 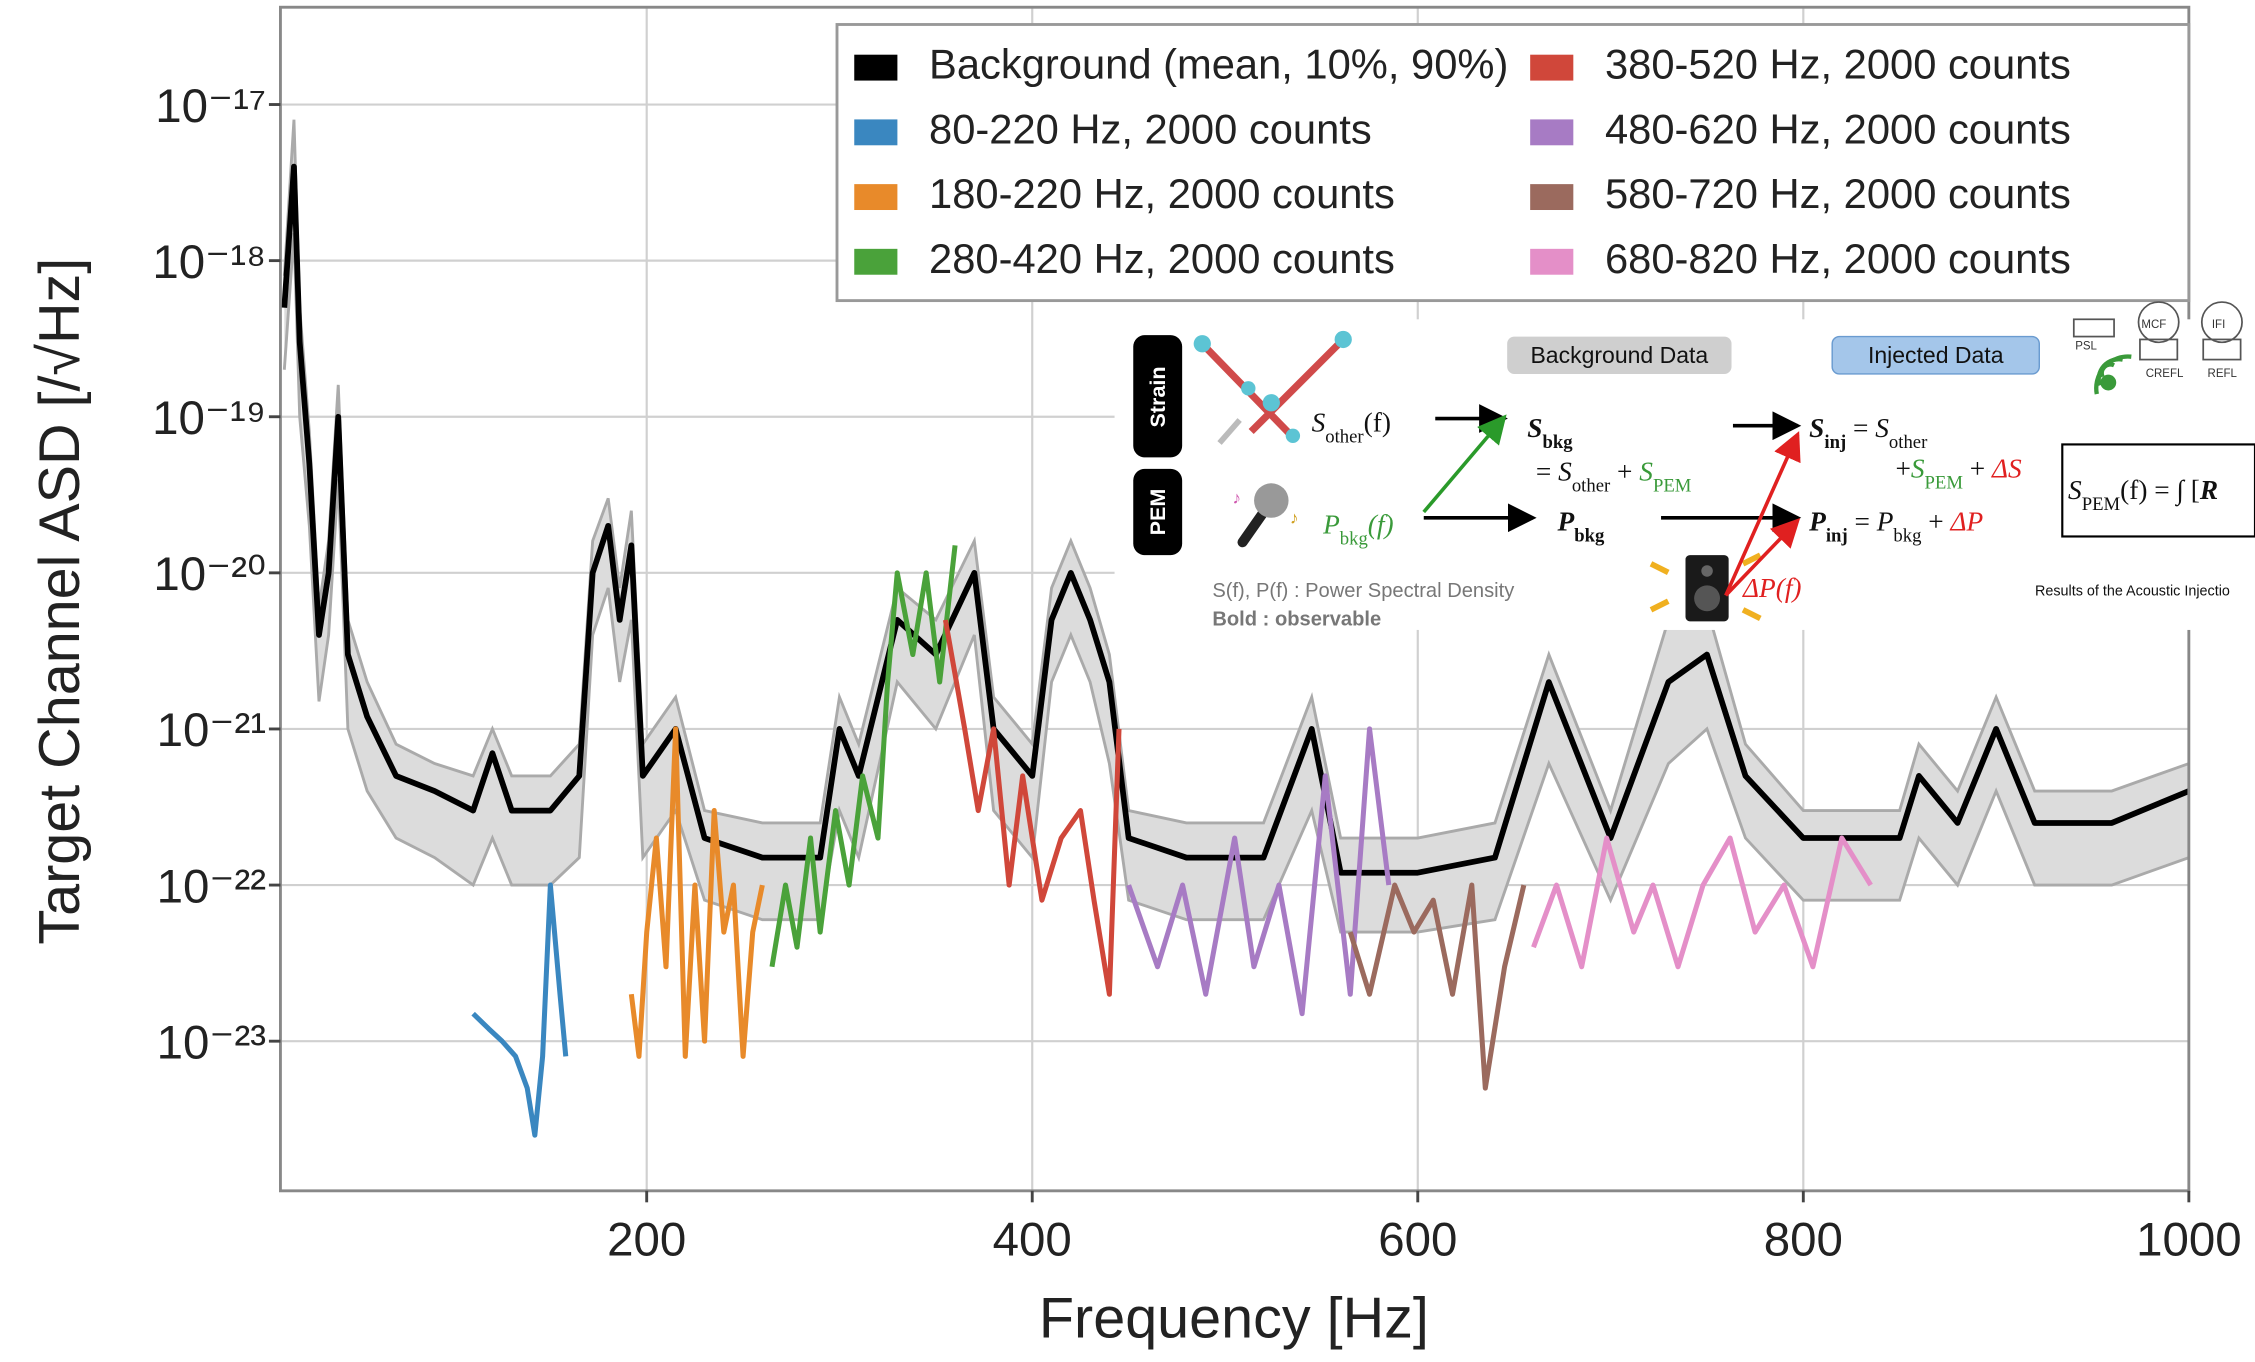 I want to click on injected-data-label: Injected Data, so click(x=1936, y=355).